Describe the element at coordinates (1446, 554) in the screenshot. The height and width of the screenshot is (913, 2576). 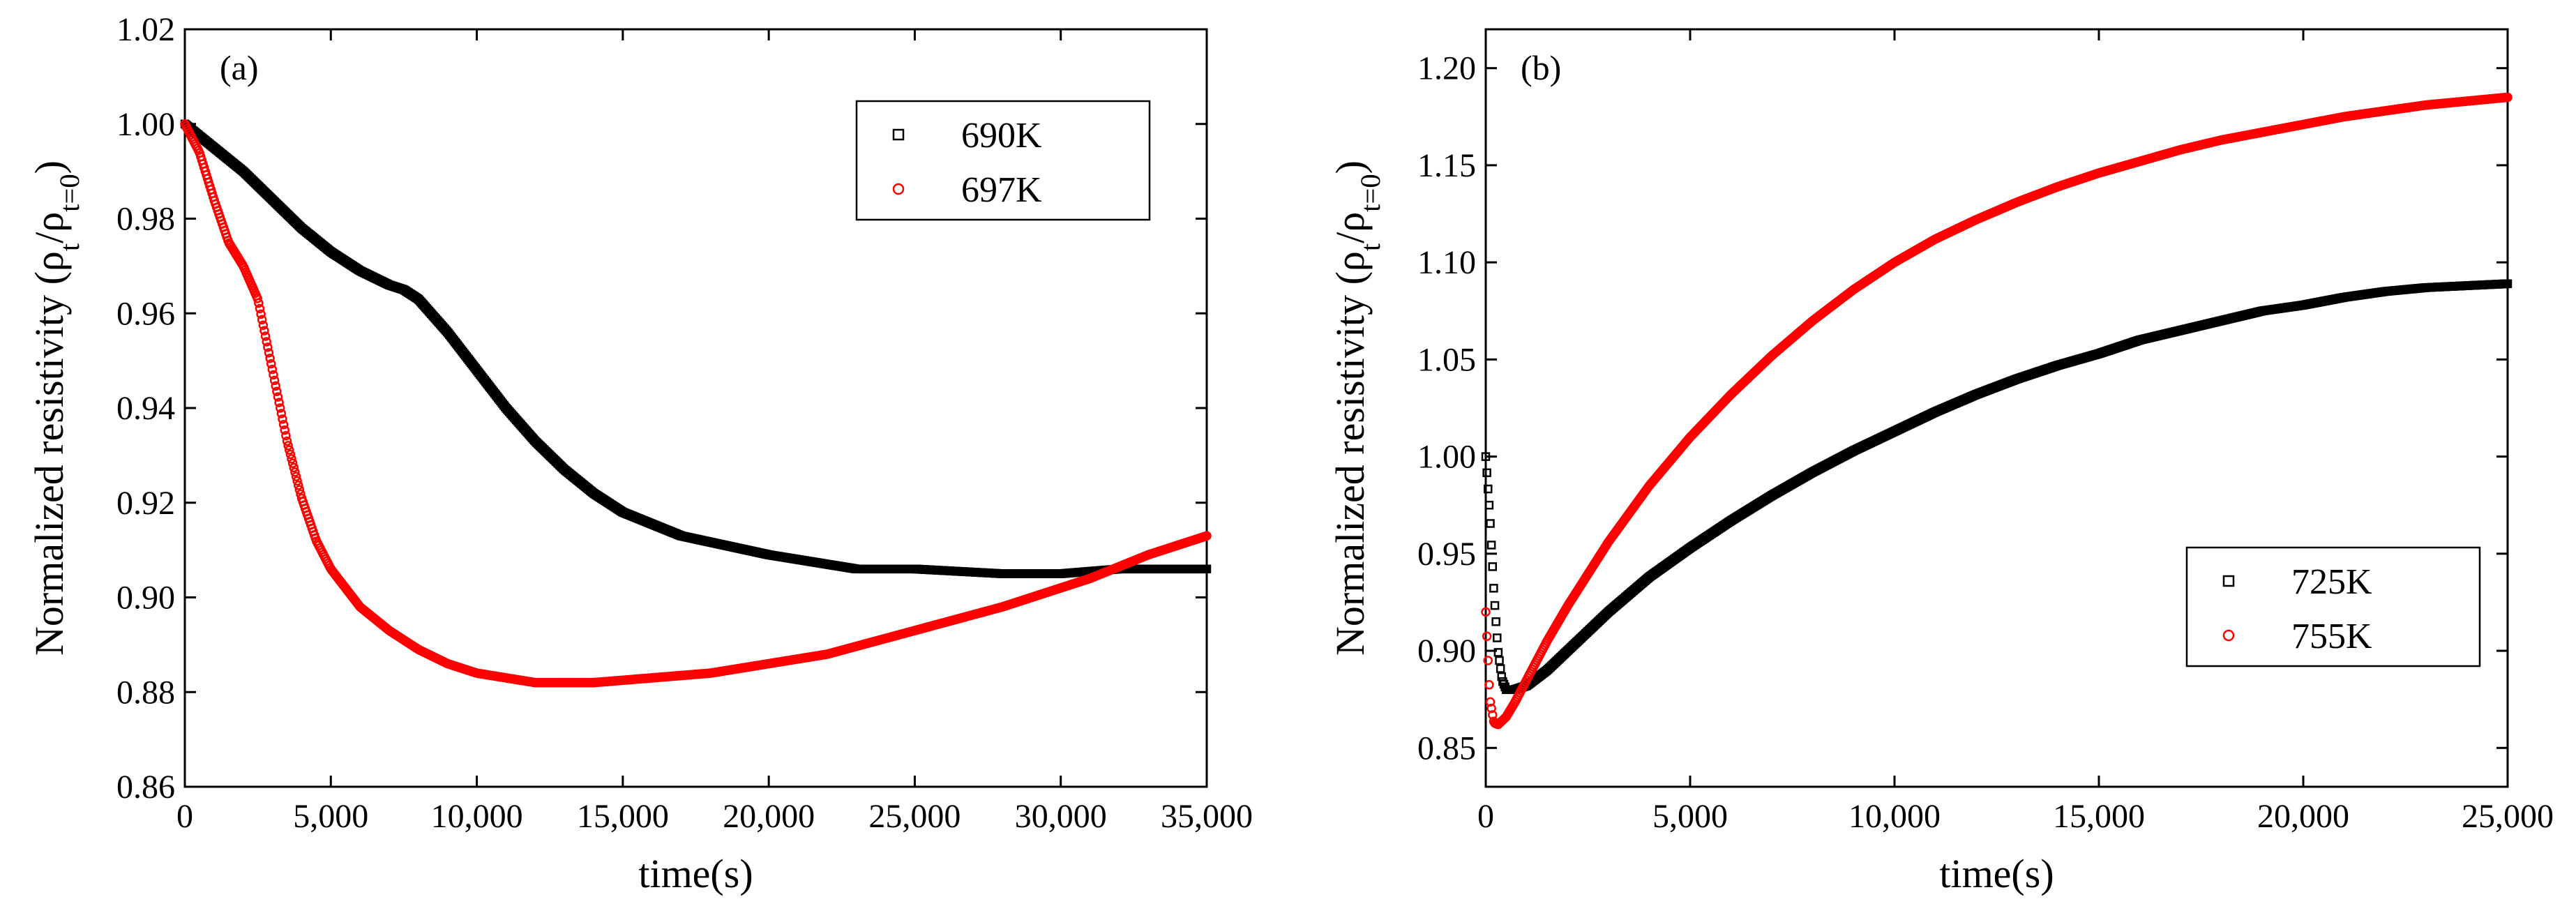
I see `y-tick-label: 0.95` at that location.